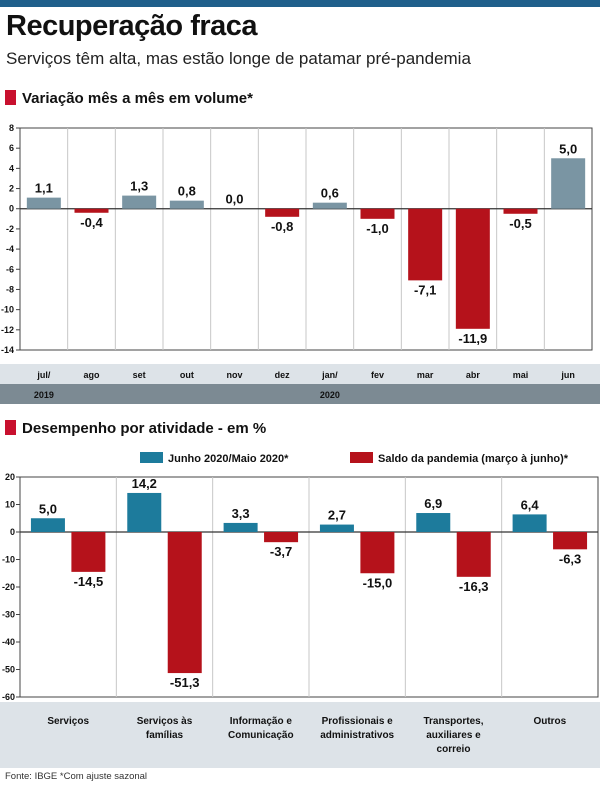  I want to click on y-tick-label: -50, so click(8, 670).